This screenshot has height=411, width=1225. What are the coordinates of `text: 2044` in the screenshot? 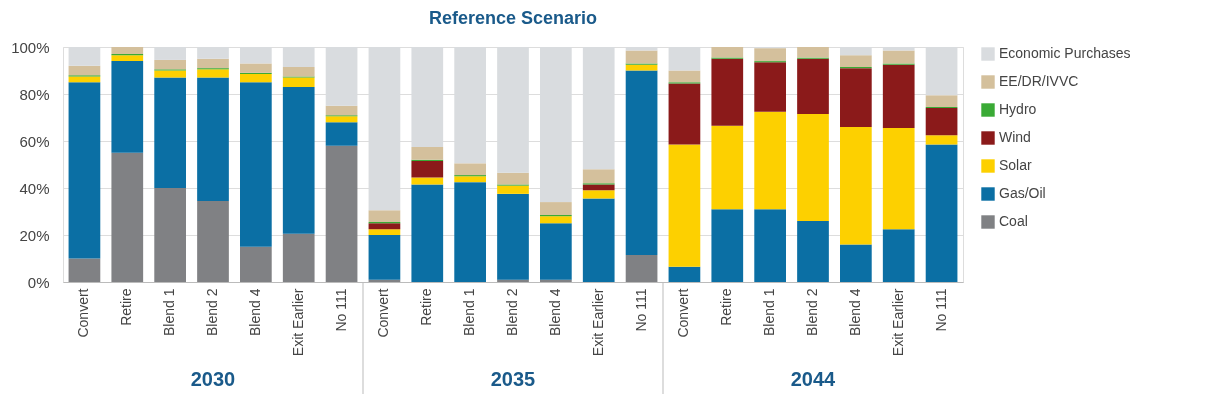 It's located at (813, 379).